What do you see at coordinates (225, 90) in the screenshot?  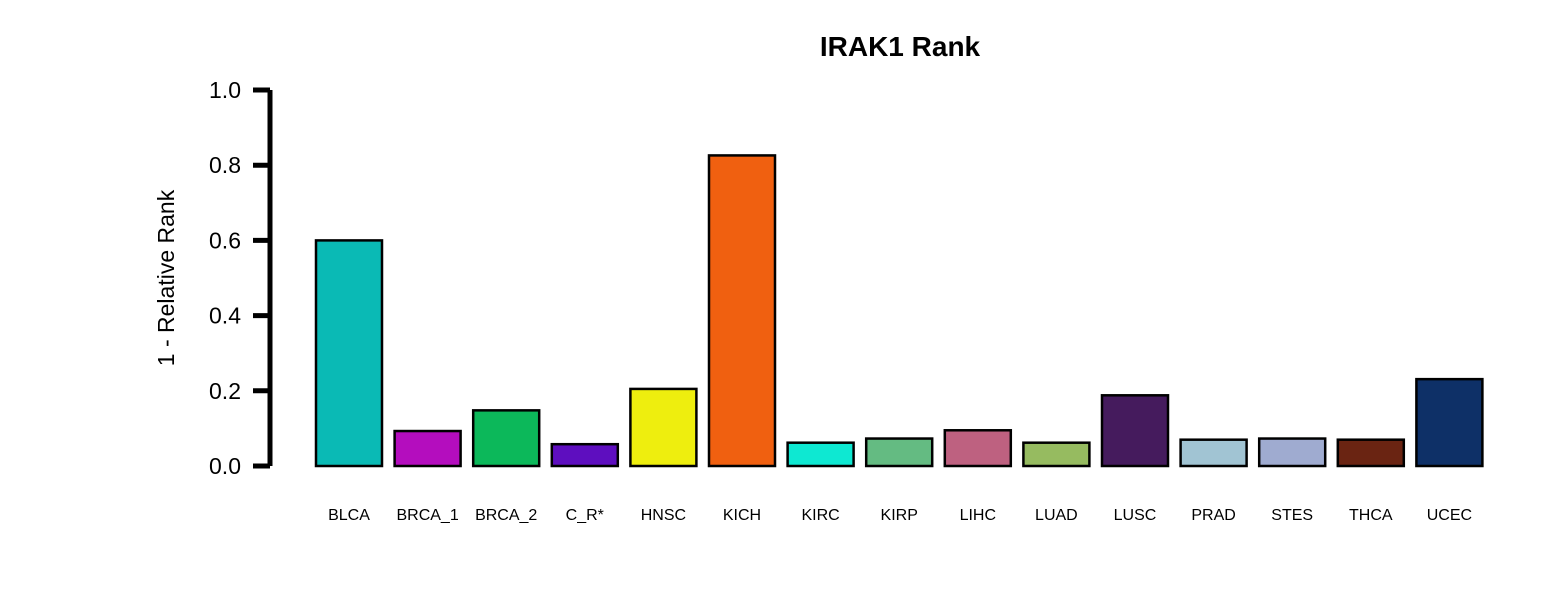 I see `y-tick-label: 1.0` at bounding box center [225, 90].